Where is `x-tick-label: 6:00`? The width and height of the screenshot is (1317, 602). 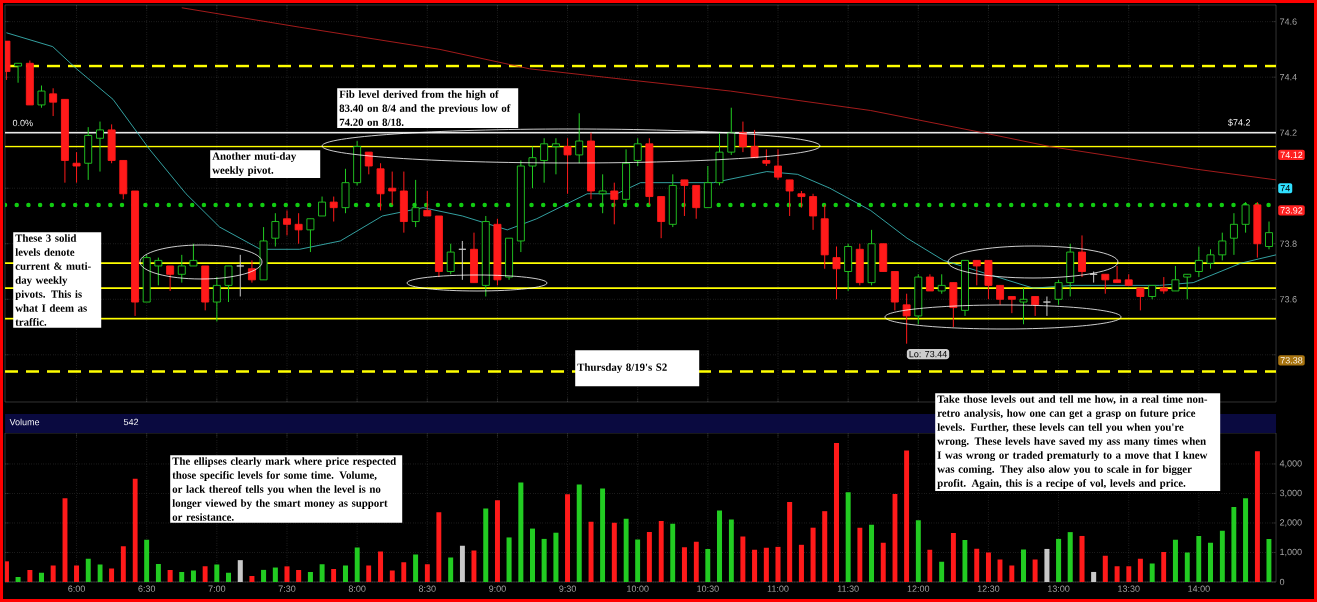 x-tick-label: 6:00 is located at coordinates (76, 588).